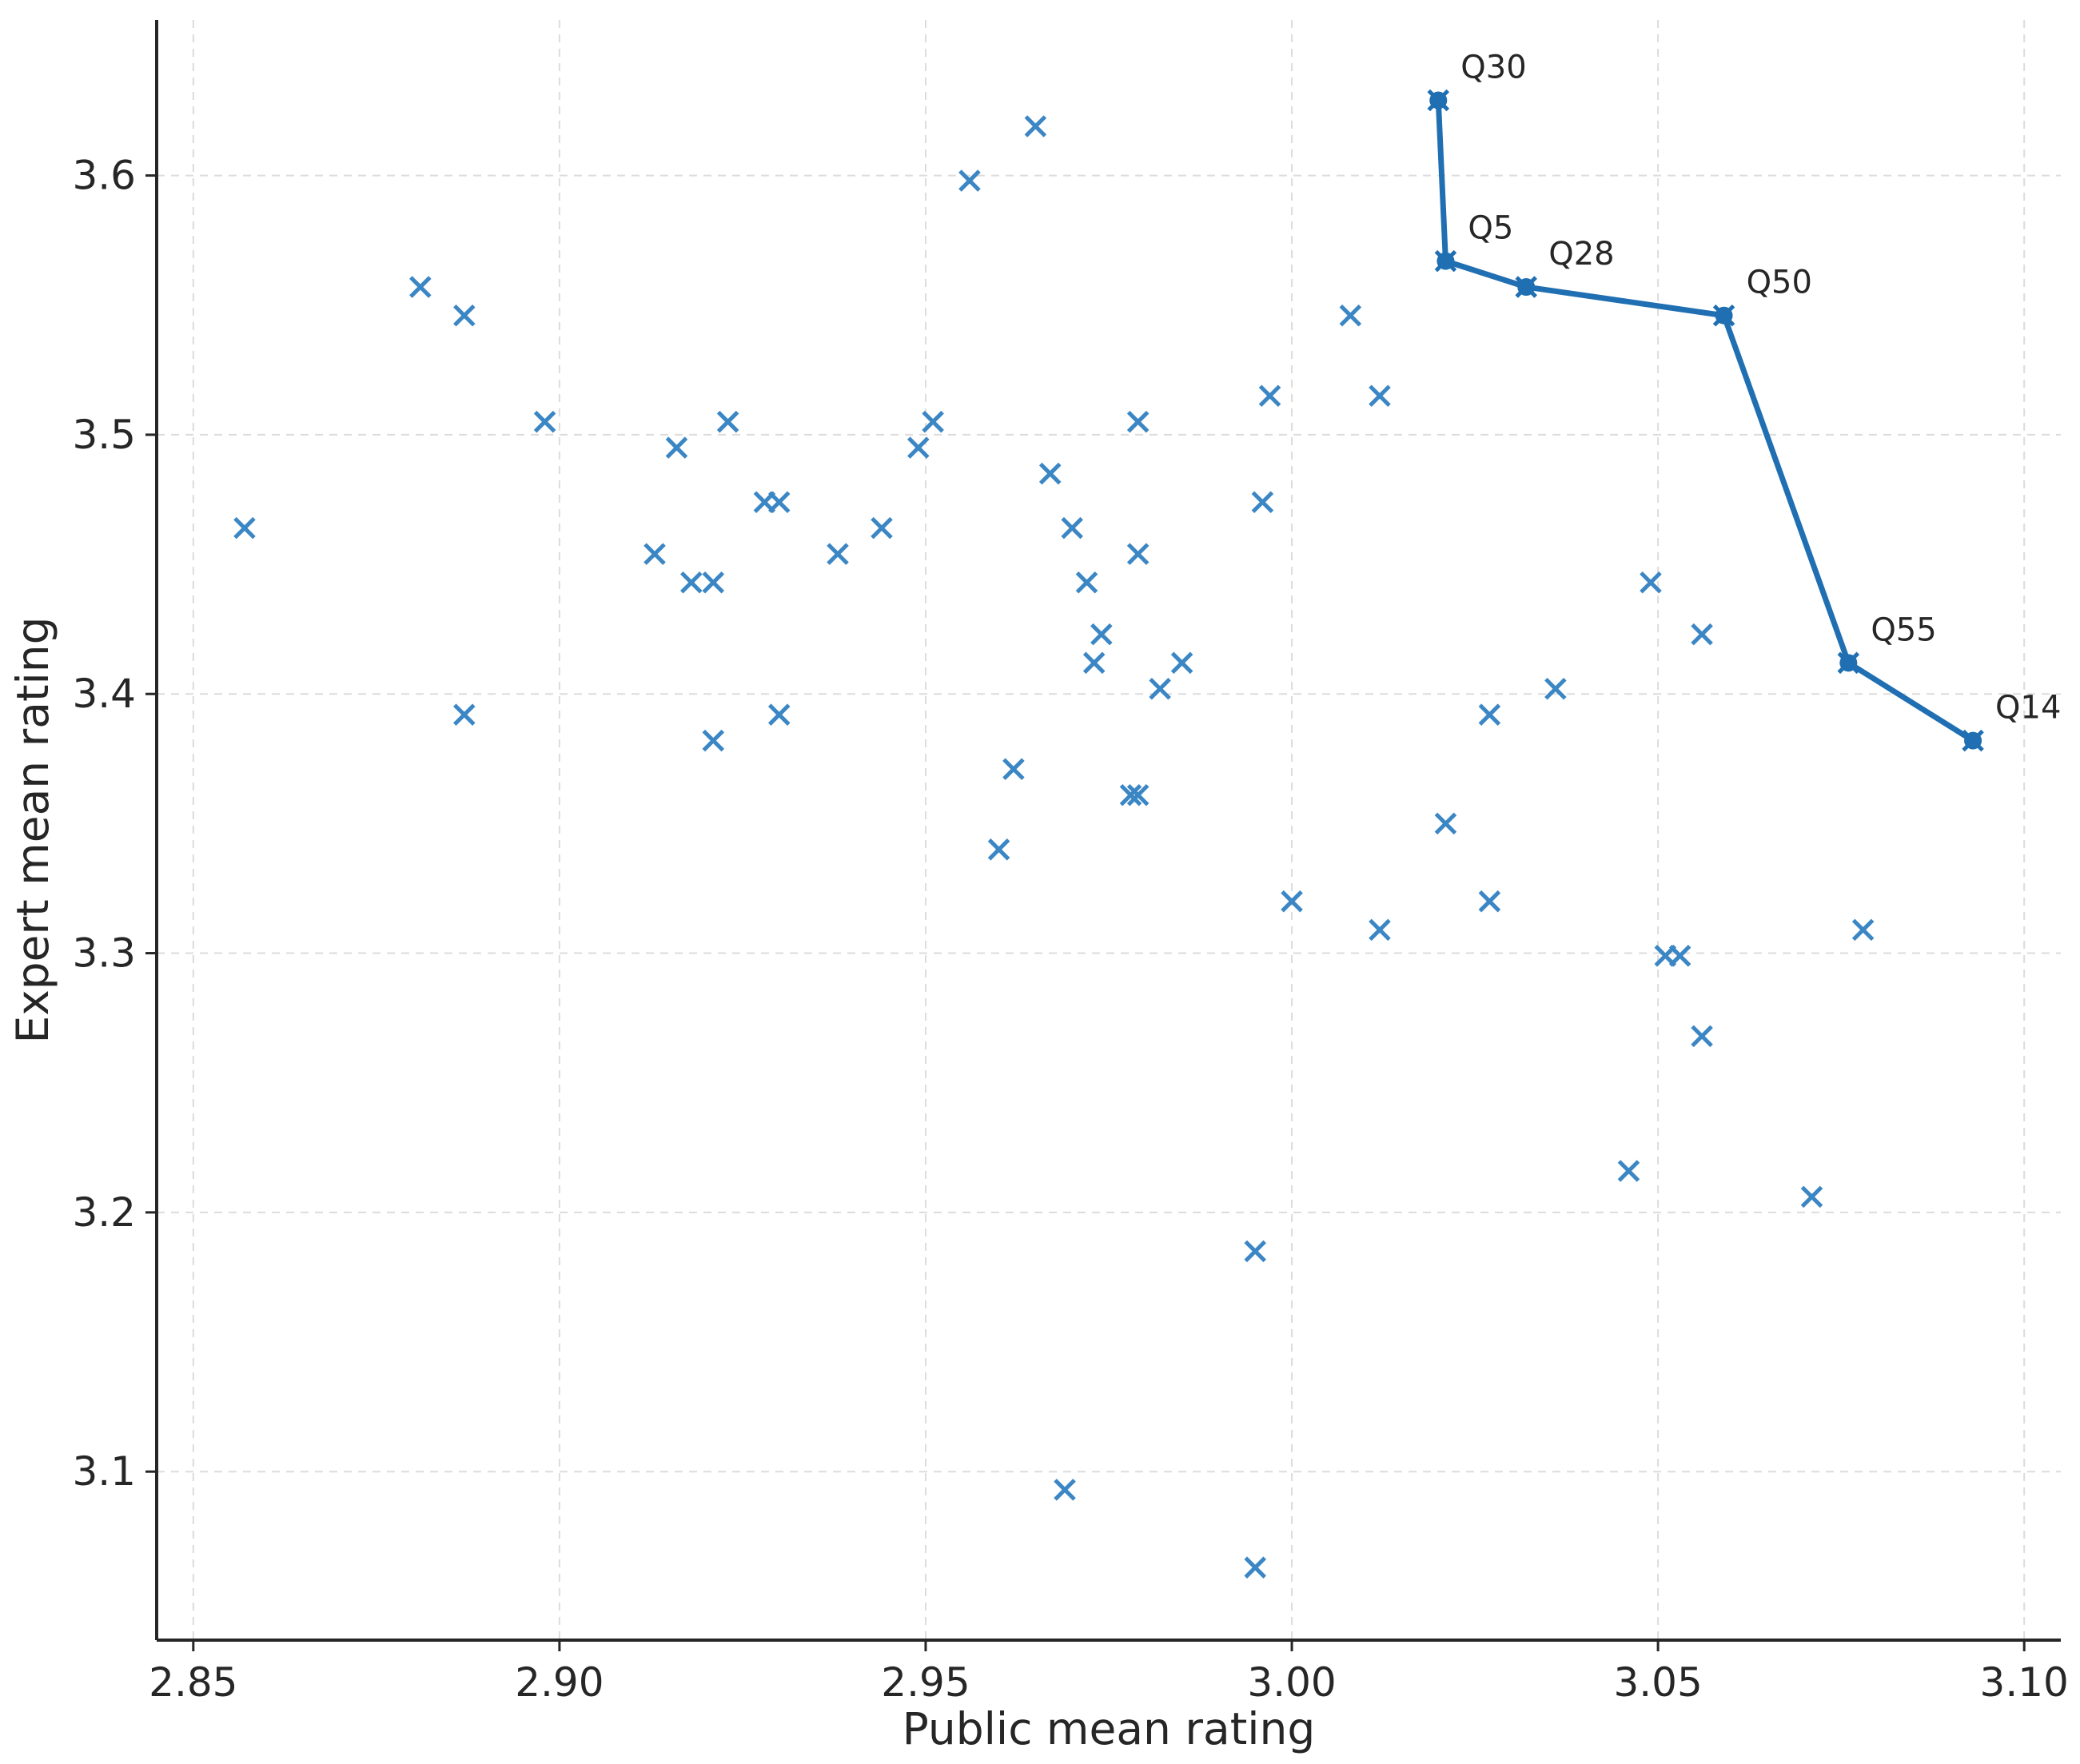  I want to click on frontier-point-label: Q30, so click(1493, 68).